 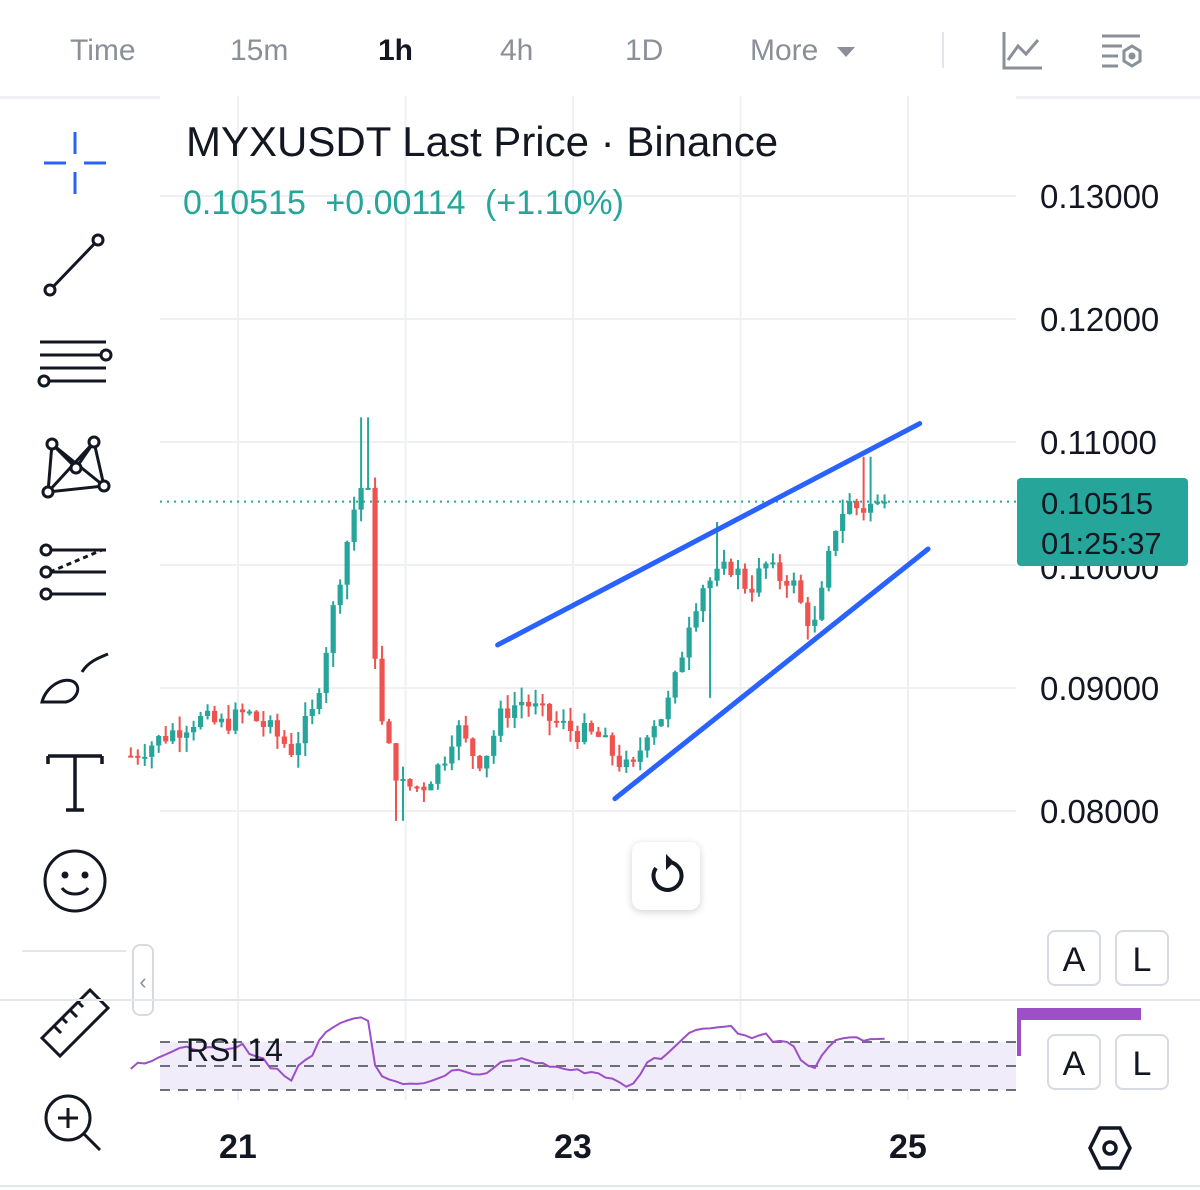 I want to click on parallel-lines-icon, so click(x=75, y=364).